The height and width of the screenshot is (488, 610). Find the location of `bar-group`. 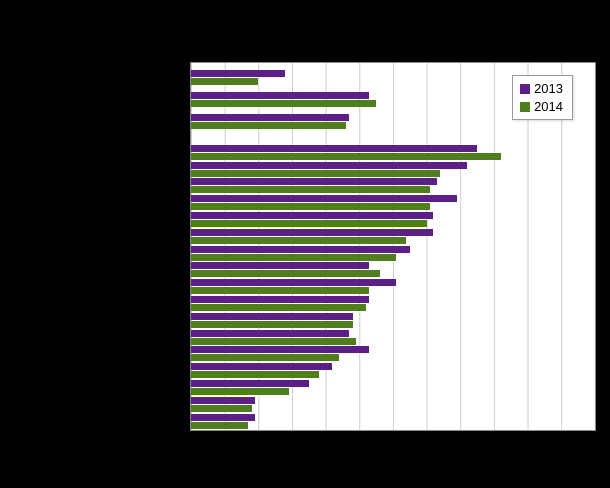

bar-group is located at coordinates (393, 99).